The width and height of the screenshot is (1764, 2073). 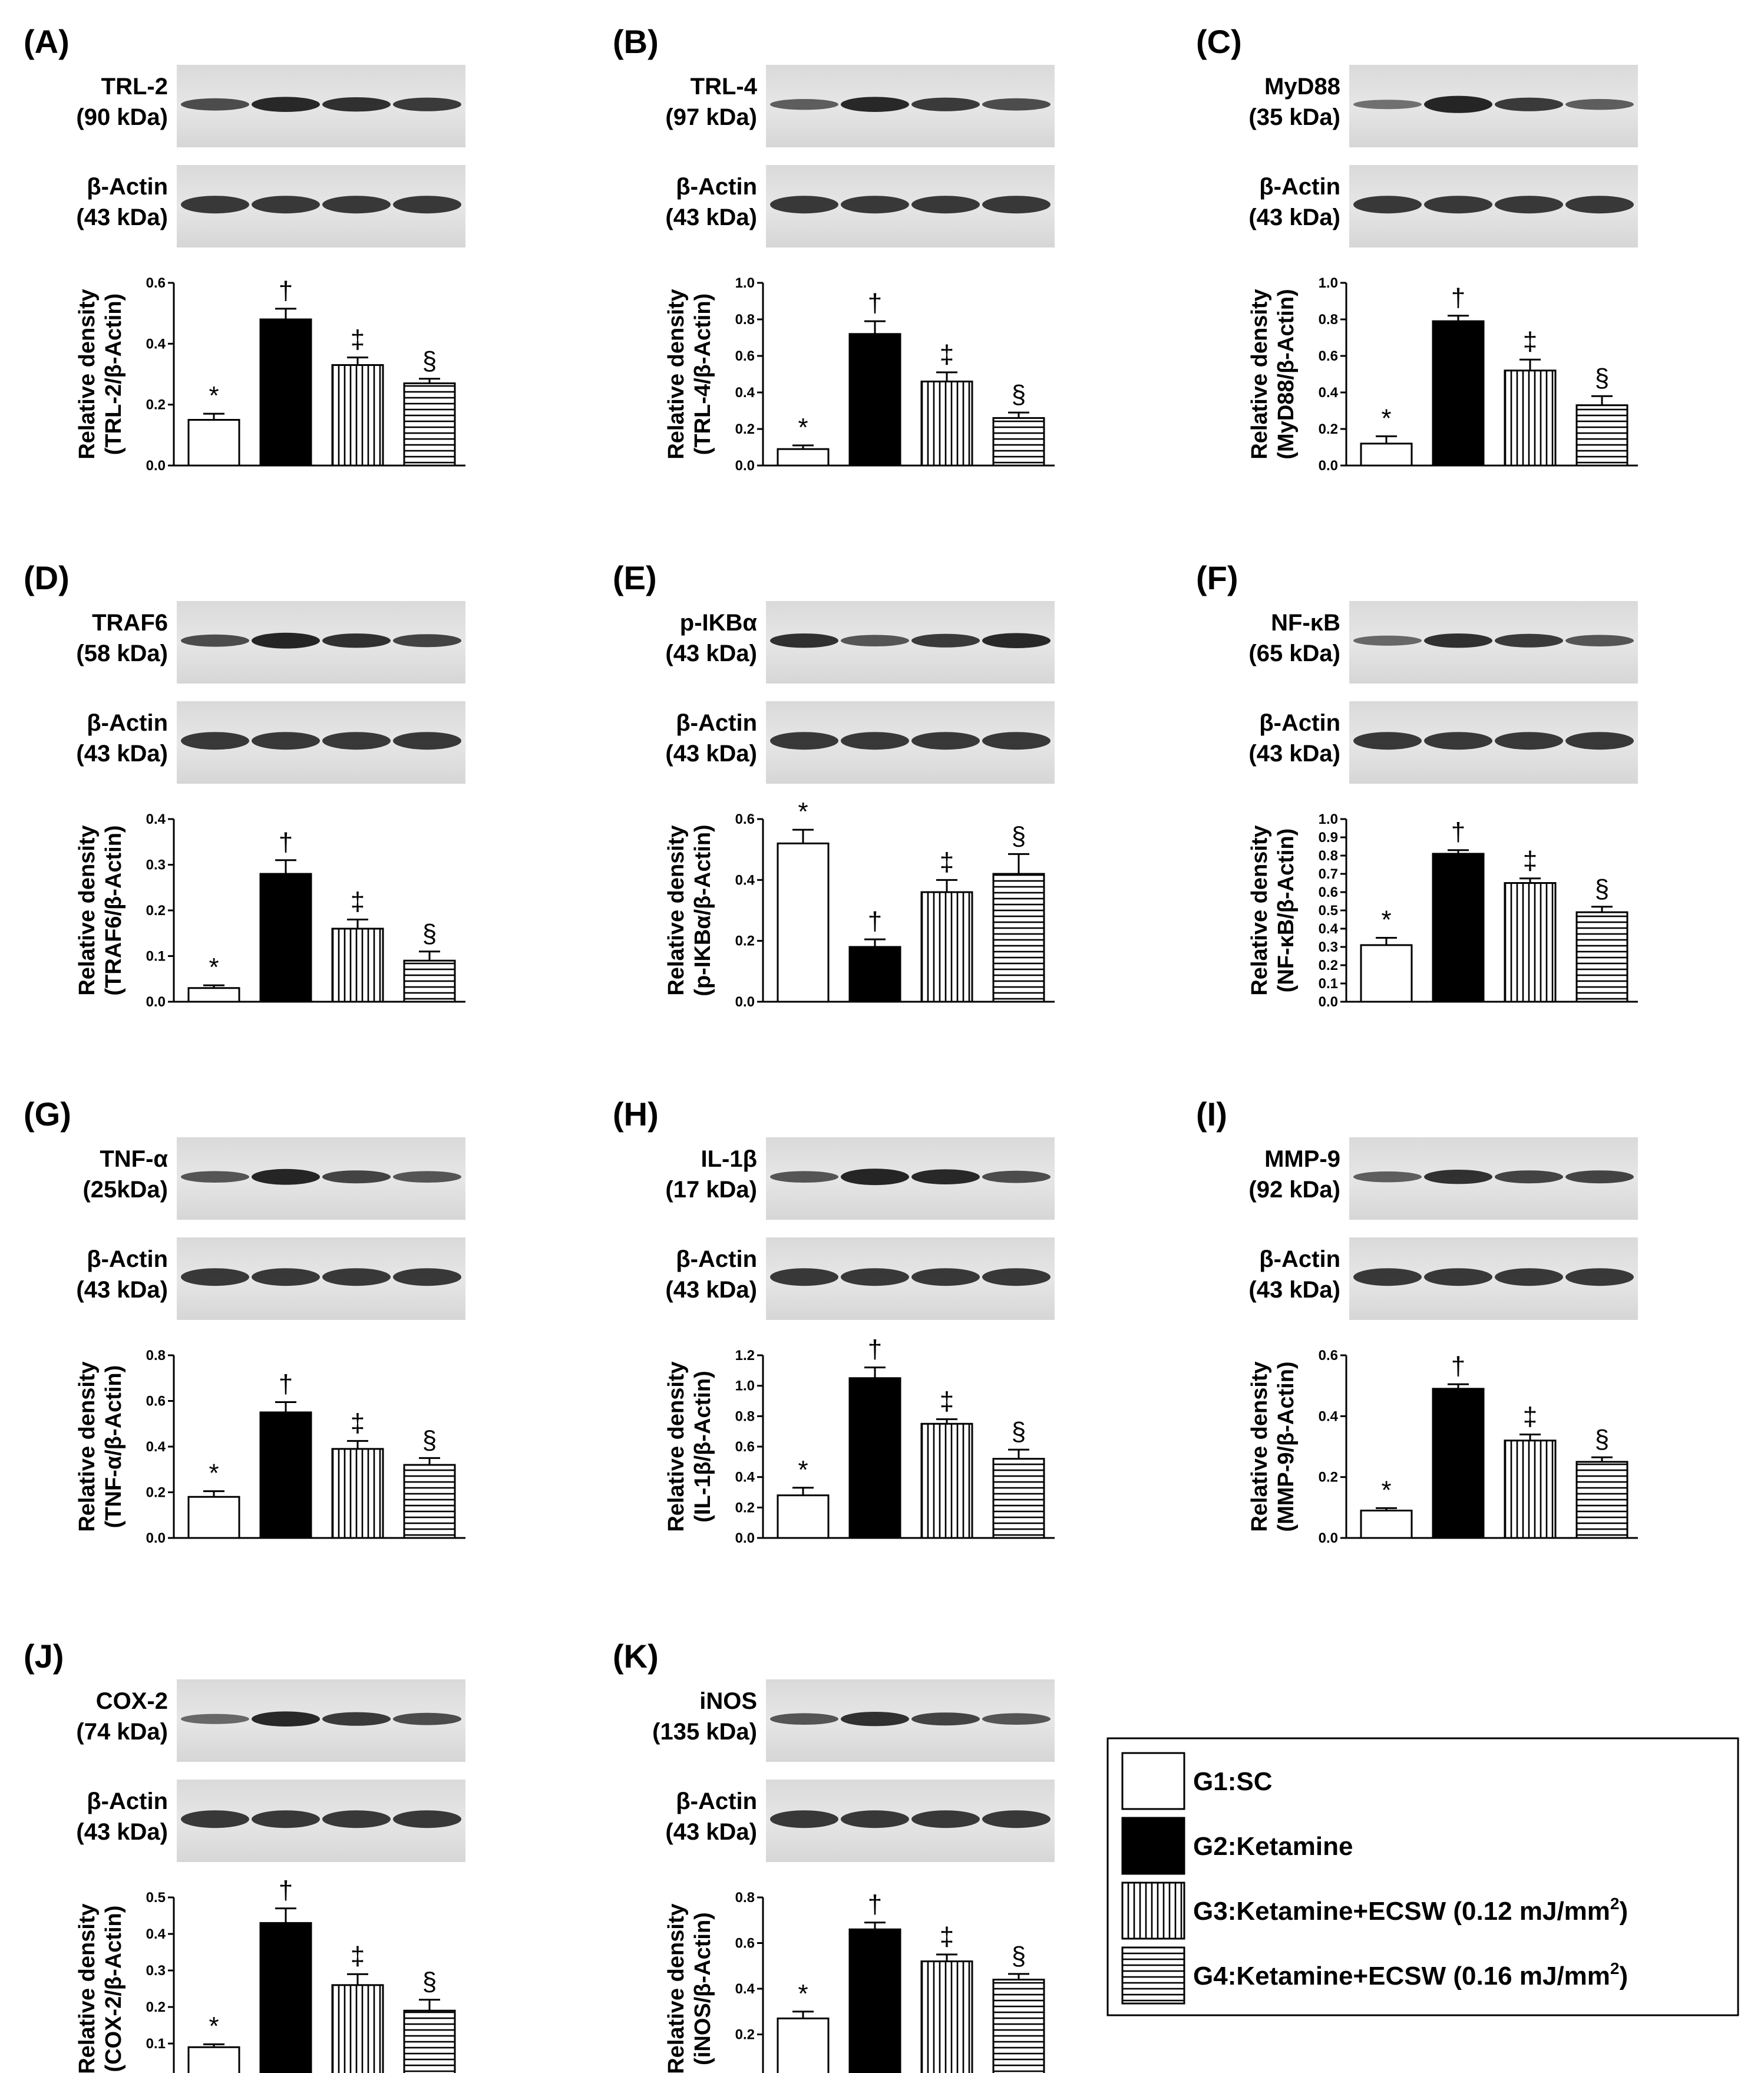 What do you see at coordinates (156, 2044) in the screenshot?
I see `y-tick-label: 0.1` at bounding box center [156, 2044].